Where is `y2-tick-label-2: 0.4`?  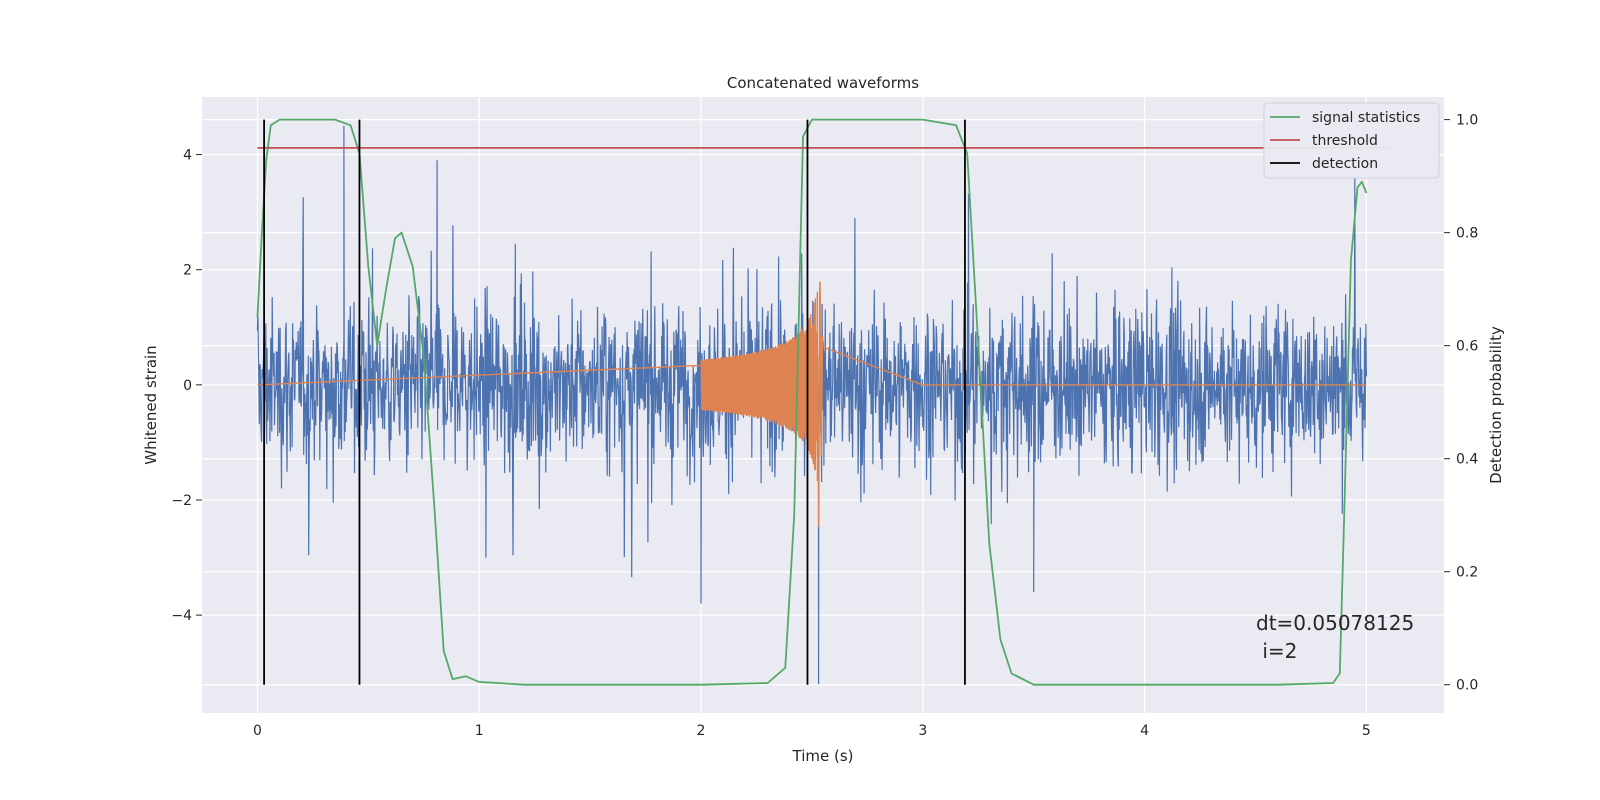 y2-tick-label-2: 0.4 is located at coordinates (1467, 460).